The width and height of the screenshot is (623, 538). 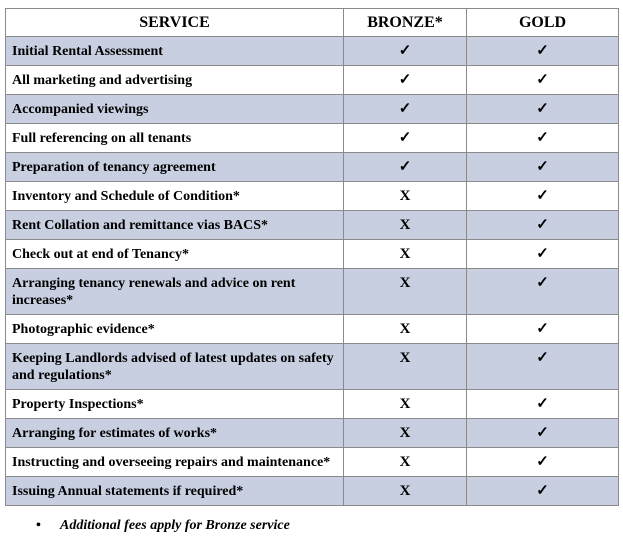 I want to click on service-cell: Inventory and Schedule of Condition*, so click(x=174, y=196).